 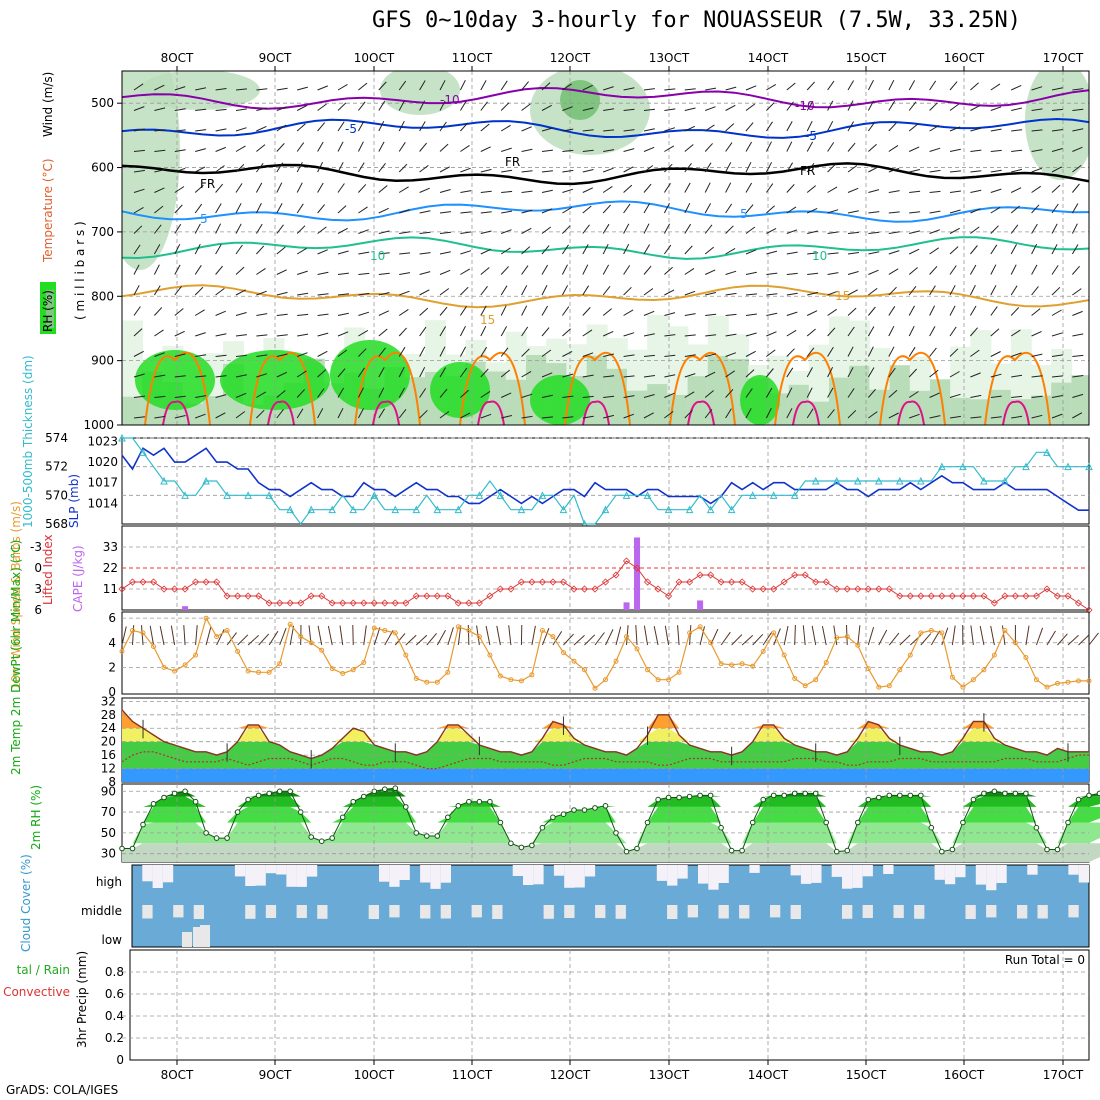 What do you see at coordinates (108, 812) in the screenshot?
I see `rh-tick-label: 70` at bounding box center [108, 812].